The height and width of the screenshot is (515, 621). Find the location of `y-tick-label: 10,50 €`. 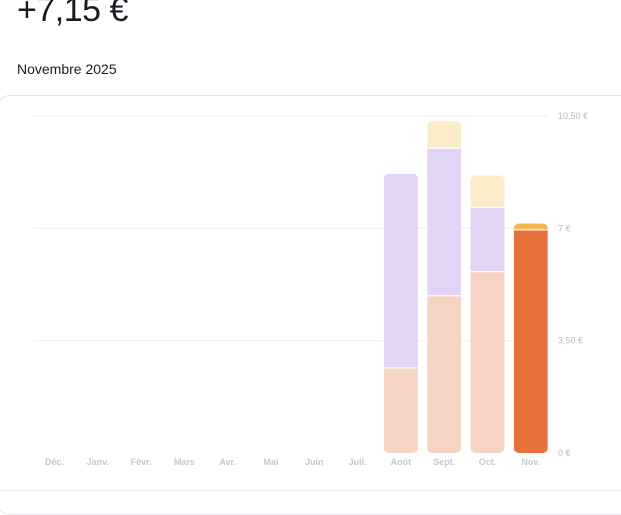

y-tick-label: 10,50 € is located at coordinates (573, 116).